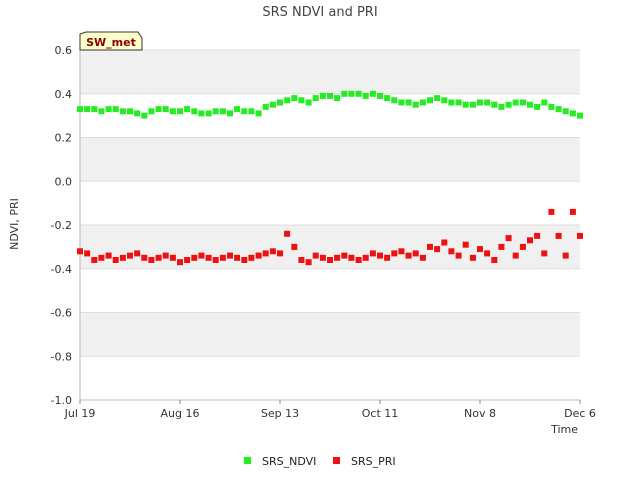  I want to click on chart-title: SRS NDVI and PRI, so click(319, 12).